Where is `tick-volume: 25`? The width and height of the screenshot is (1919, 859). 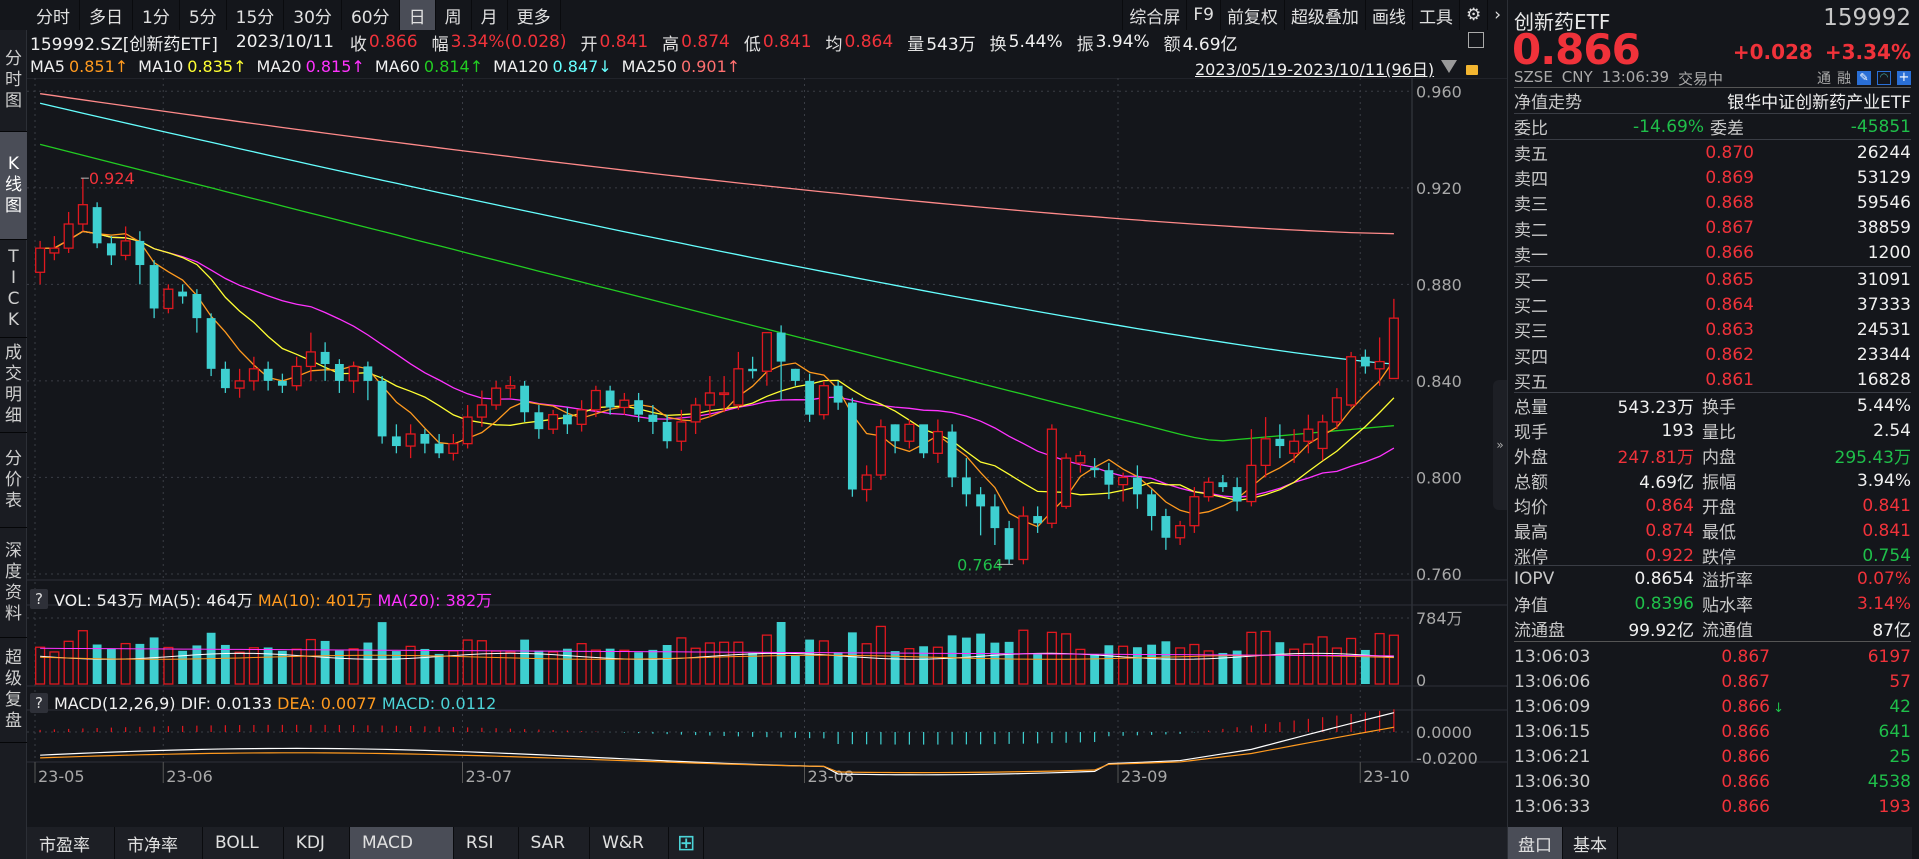
tick-volume: 25 is located at coordinates (1900, 756).